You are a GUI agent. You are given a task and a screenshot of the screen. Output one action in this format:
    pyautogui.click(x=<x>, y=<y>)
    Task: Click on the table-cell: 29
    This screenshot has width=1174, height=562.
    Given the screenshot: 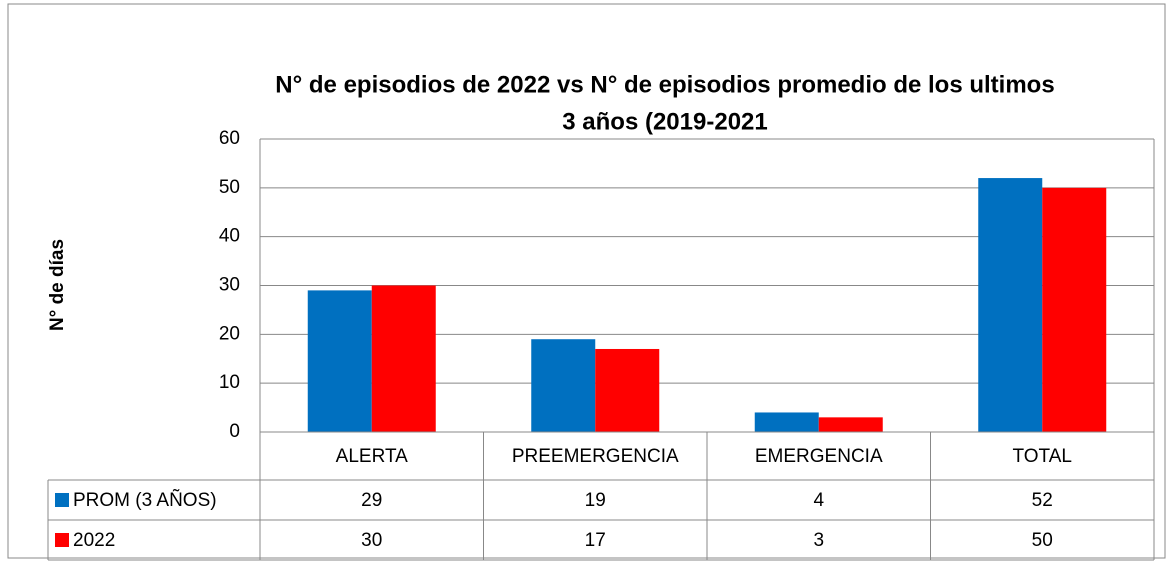 What is the action you would take?
    pyautogui.click(x=371, y=500)
    